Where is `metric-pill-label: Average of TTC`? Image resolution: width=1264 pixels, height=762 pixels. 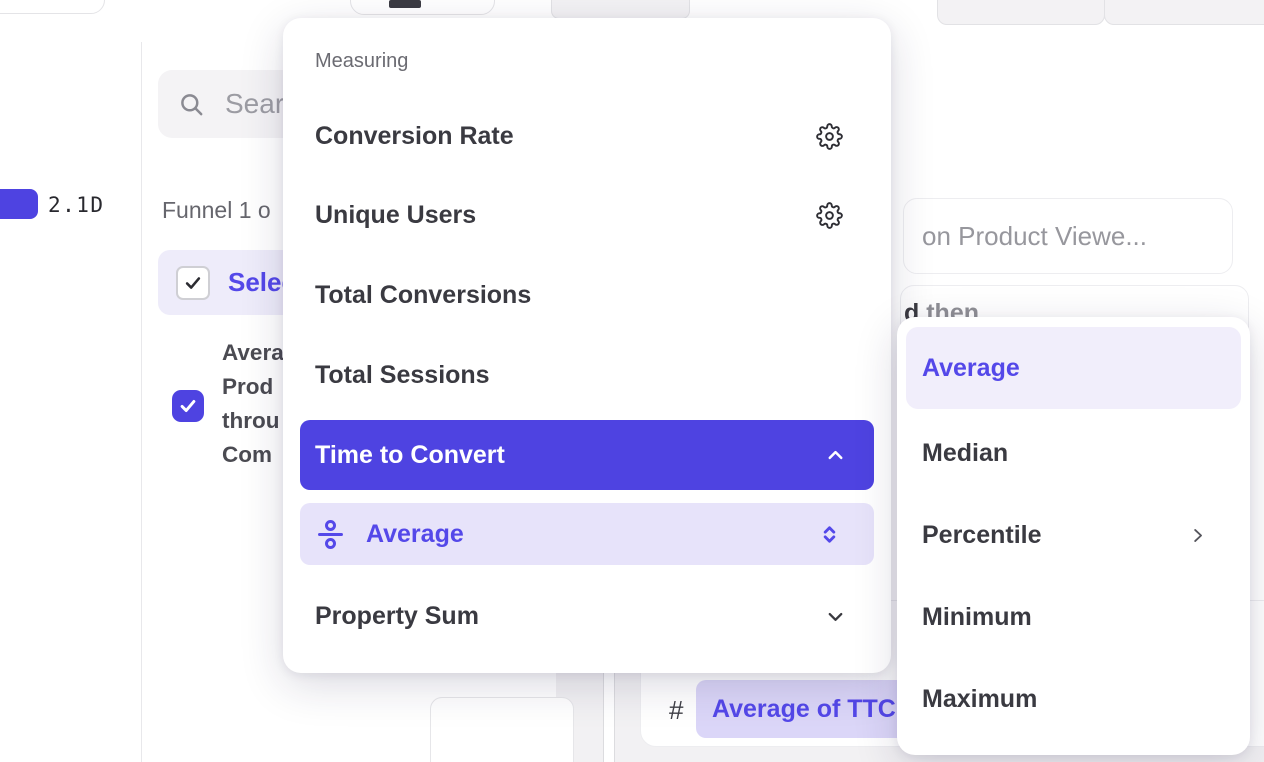 metric-pill-label: Average of TTC is located at coordinates (804, 708).